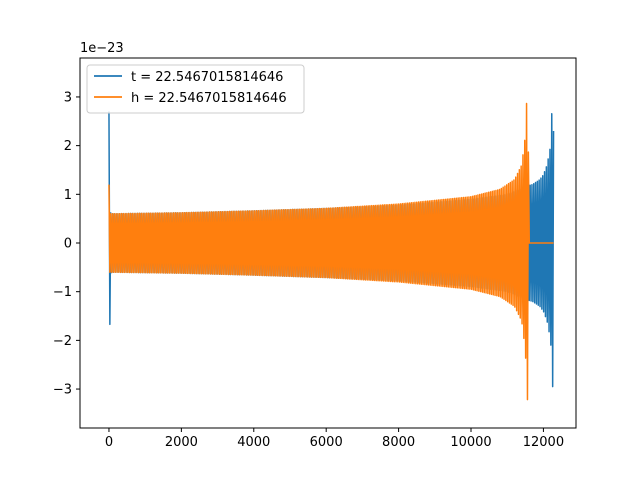 The width and height of the screenshot is (640, 480). Describe the element at coordinates (209, 98) in the screenshot. I see `legend-label-series-2: h = 22.5467015814646` at that location.